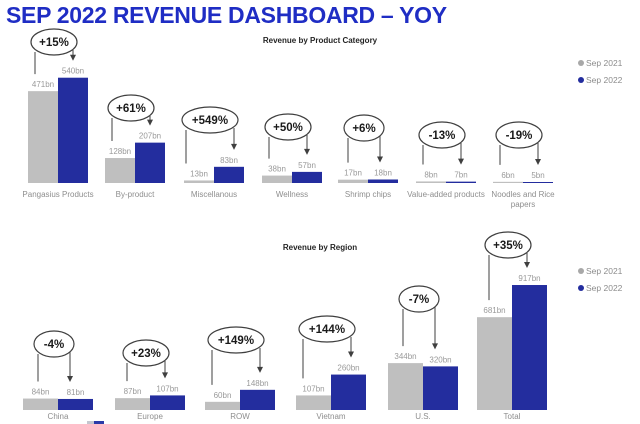 The image size is (640, 424). Describe the element at coordinates (604, 62) in the screenshot. I see `legend-label: Sep 2021` at that location.